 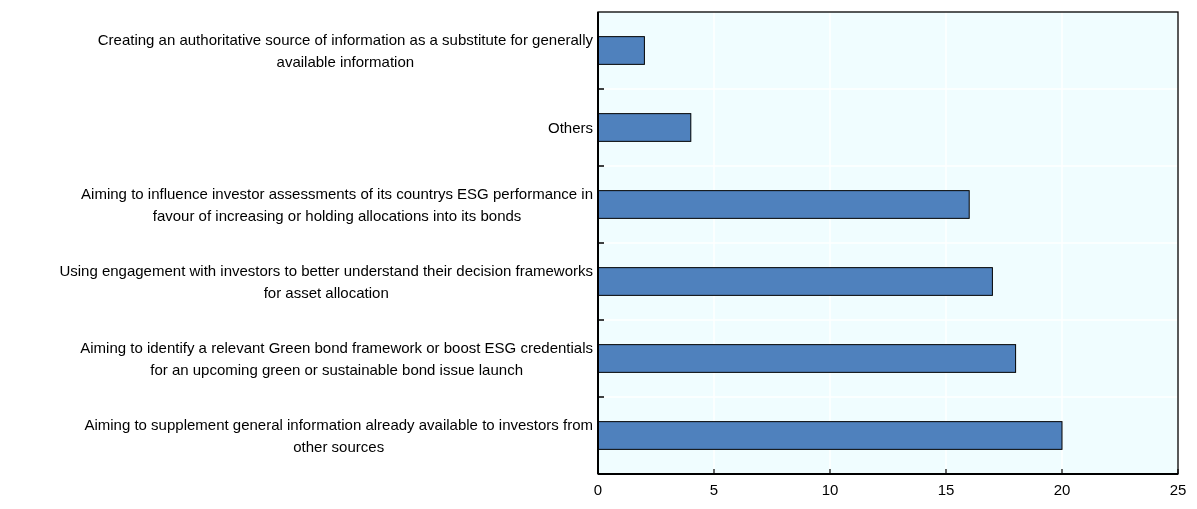 What do you see at coordinates (337, 204) in the screenshot?
I see `y-tick-label: Aiming to influence investor assessments of its countrys ESG performance in favour of increasing or holding allocations into its bonds` at bounding box center [337, 204].